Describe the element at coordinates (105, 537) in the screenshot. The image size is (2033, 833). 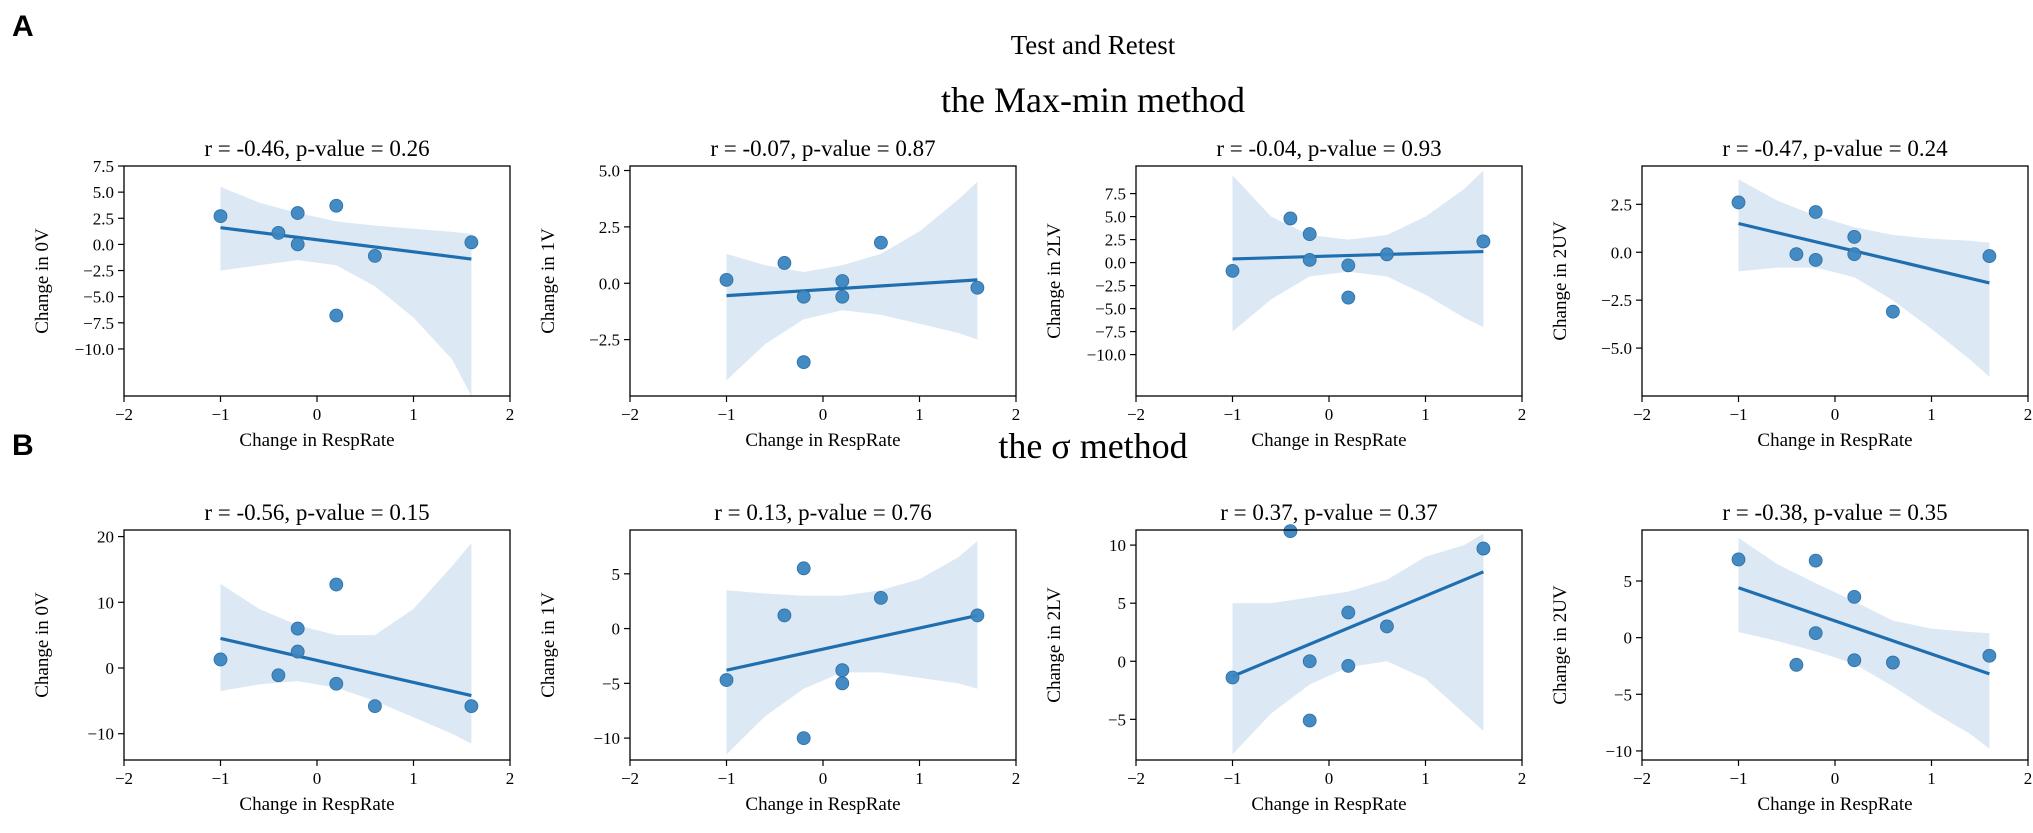
I see `y-tick-label: 20` at that location.